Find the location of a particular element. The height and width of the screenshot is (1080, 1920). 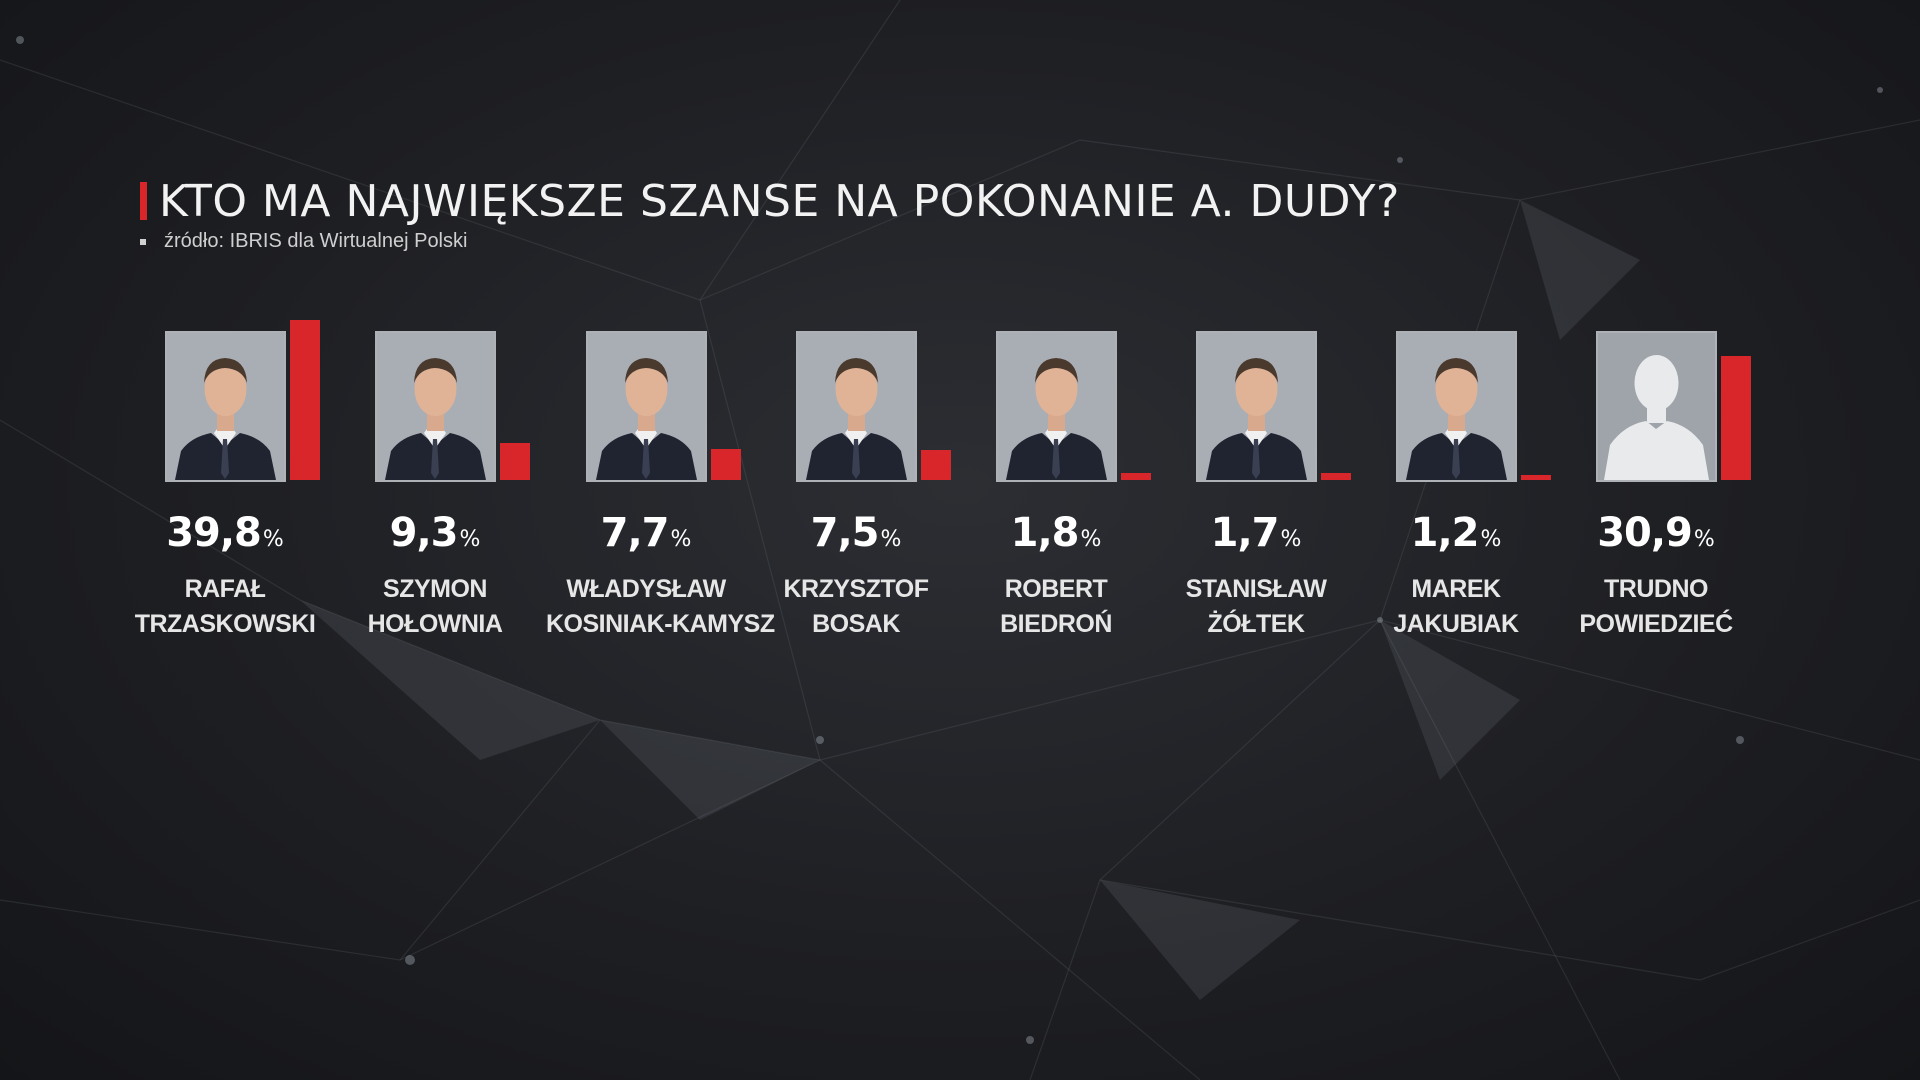

name-line-1: SZYMON is located at coordinates (435, 589).